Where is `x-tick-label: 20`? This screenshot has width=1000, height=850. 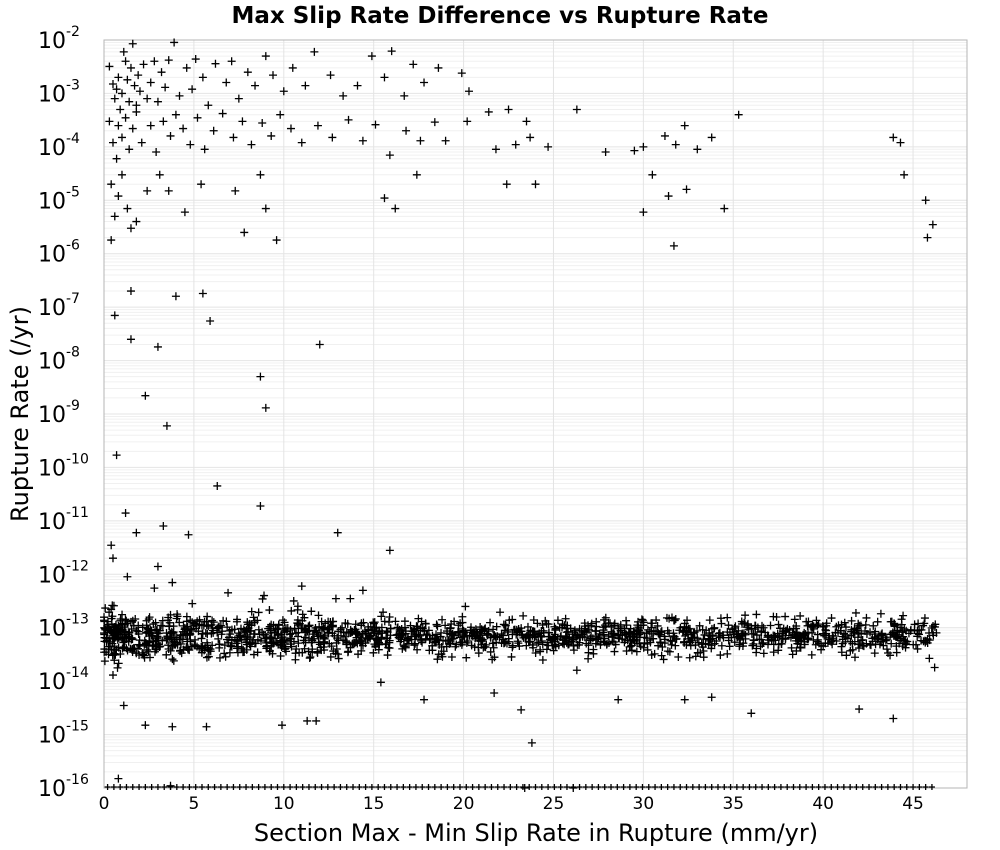 x-tick-label: 20 is located at coordinates (464, 804).